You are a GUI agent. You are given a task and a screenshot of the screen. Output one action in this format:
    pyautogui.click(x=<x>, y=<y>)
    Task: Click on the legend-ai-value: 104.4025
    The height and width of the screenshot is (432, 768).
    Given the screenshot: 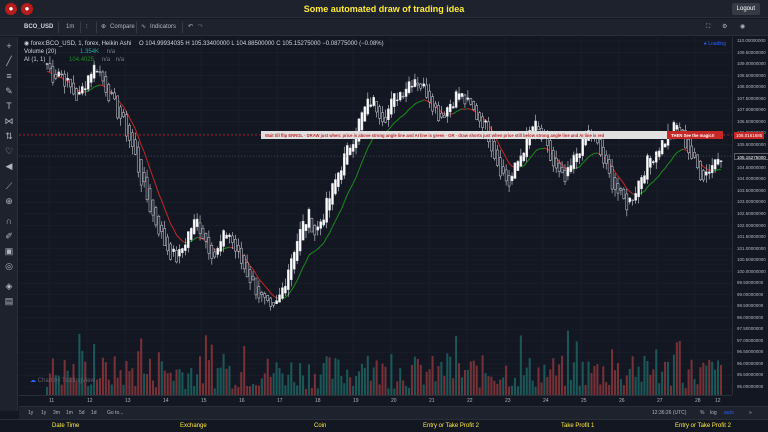 What is the action you would take?
    pyautogui.click(x=82, y=60)
    